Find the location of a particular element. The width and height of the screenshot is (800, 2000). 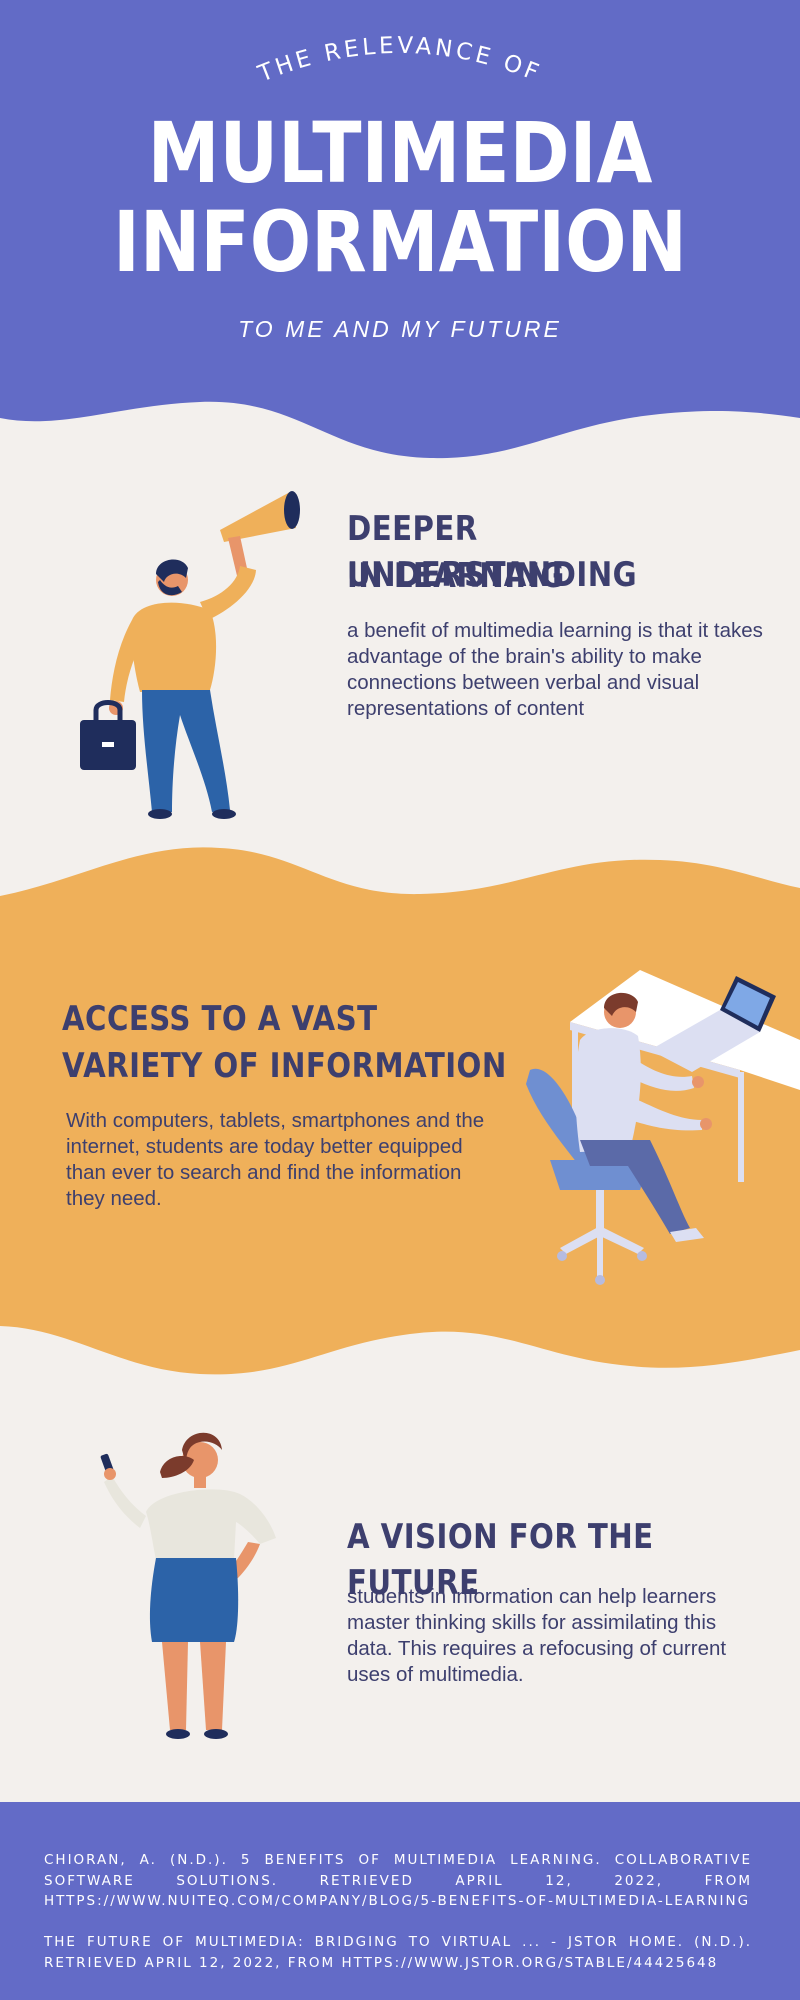

section-1-heading-line2: IN LEARNING is located at coordinates (456, 576).